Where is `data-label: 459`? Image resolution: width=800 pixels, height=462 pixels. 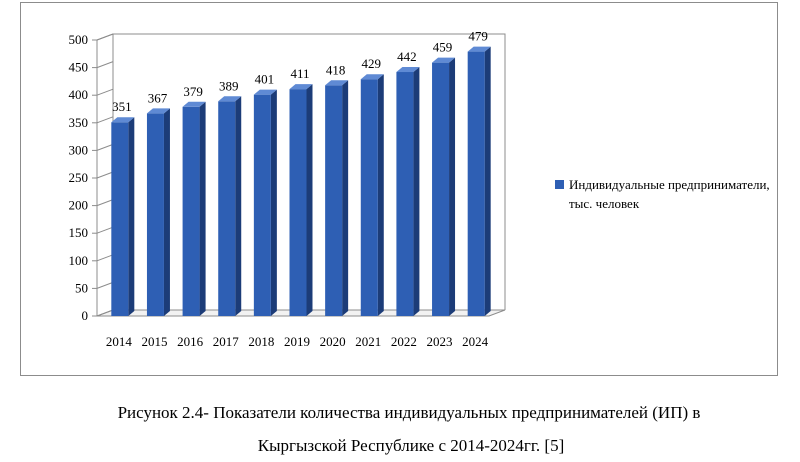
data-label: 459 is located at coordinates (443, 47).